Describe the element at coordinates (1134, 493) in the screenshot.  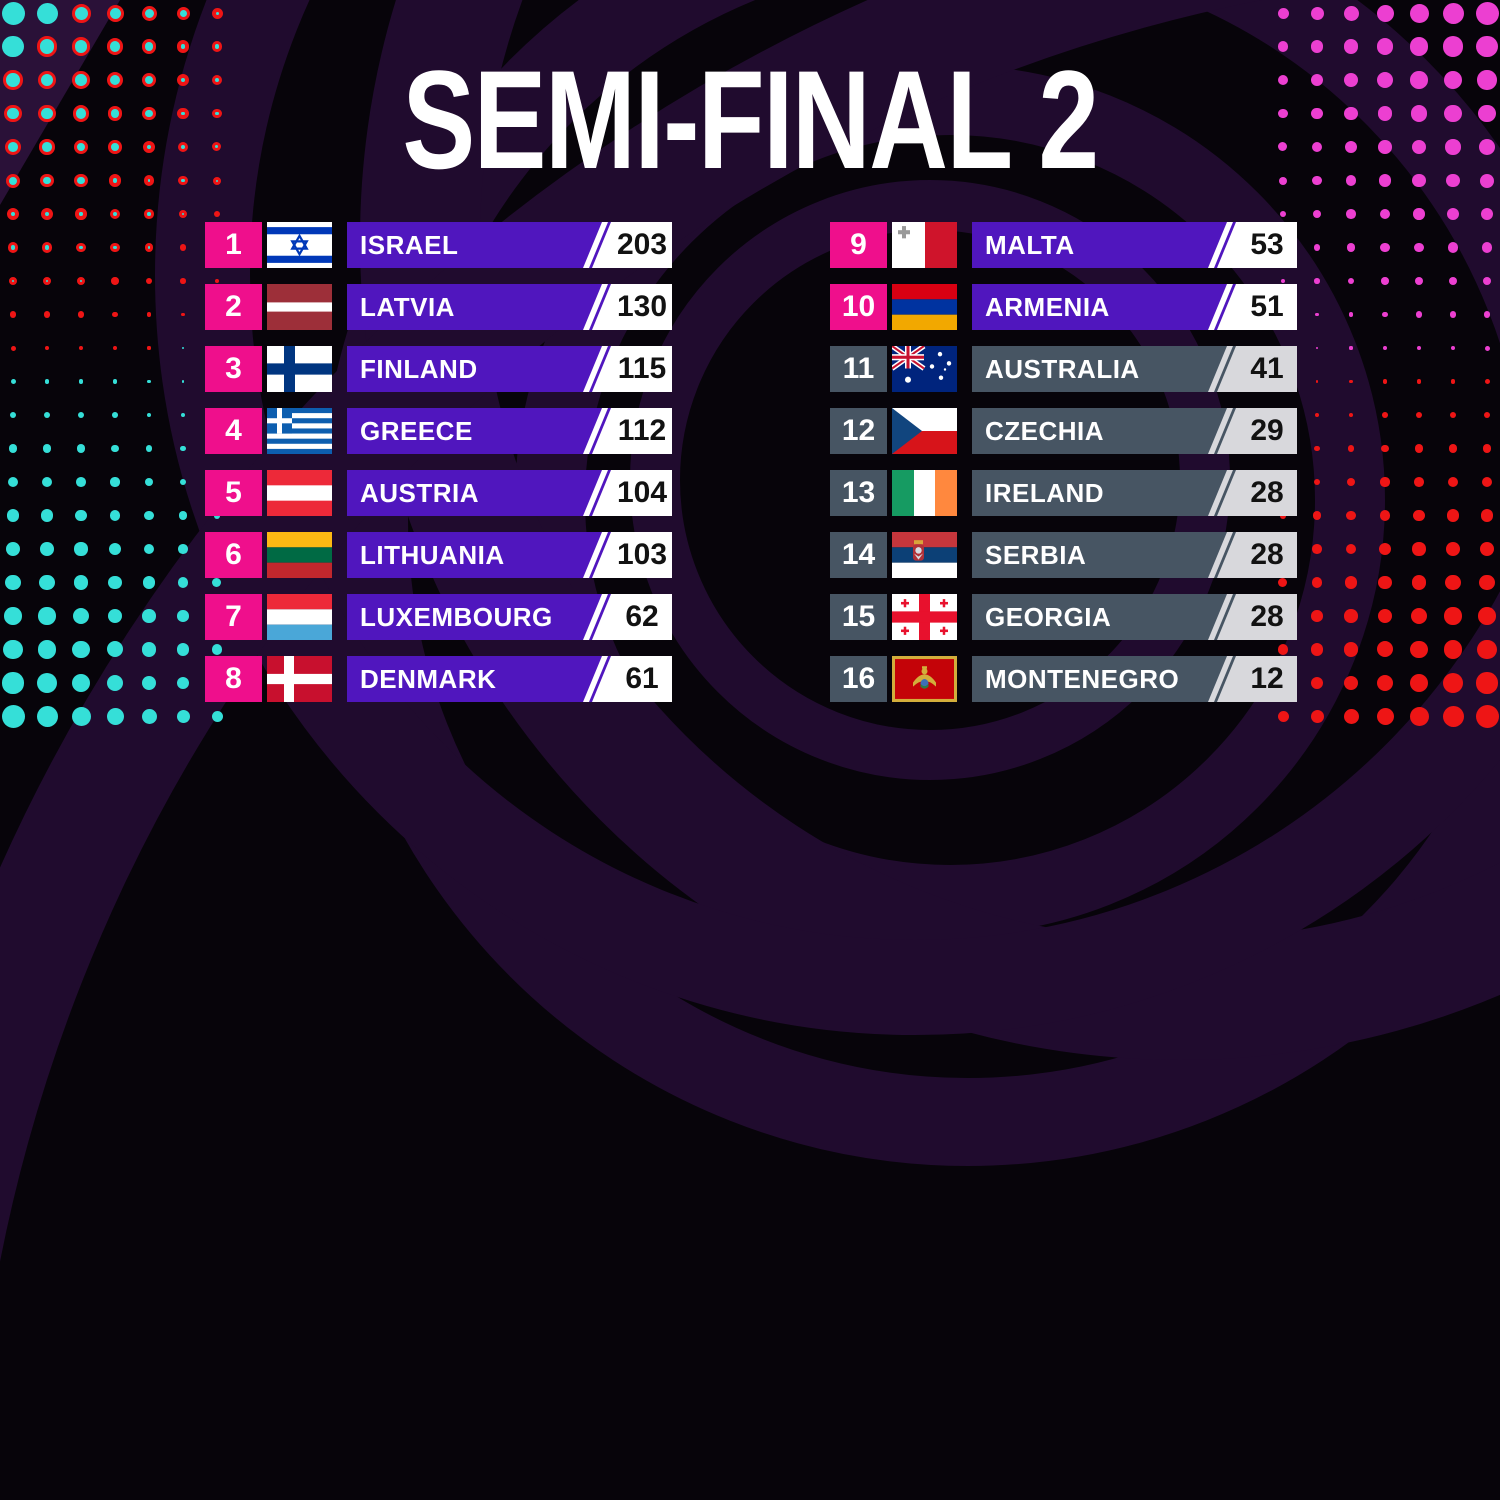
I see `country-bar: IRELAND 28` at that location.